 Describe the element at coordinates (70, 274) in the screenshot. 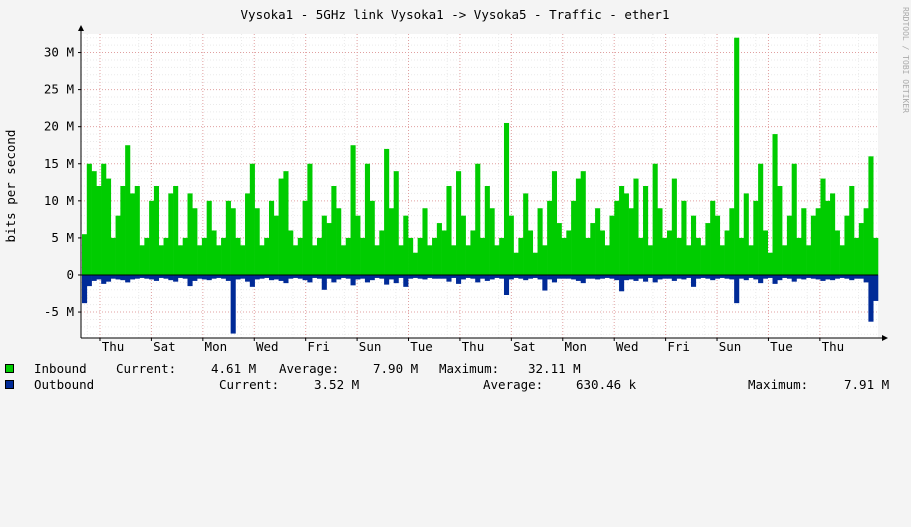

I see `y-tick-label: 0` at that location.